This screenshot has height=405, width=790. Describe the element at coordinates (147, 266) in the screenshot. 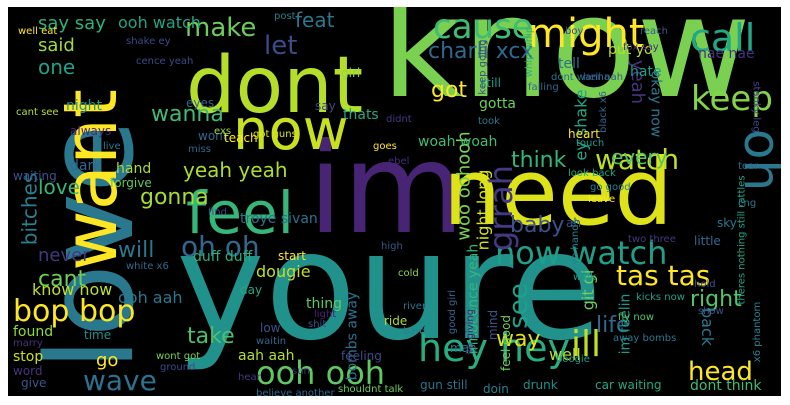

I see `word-white-x6: white x6` at that location.